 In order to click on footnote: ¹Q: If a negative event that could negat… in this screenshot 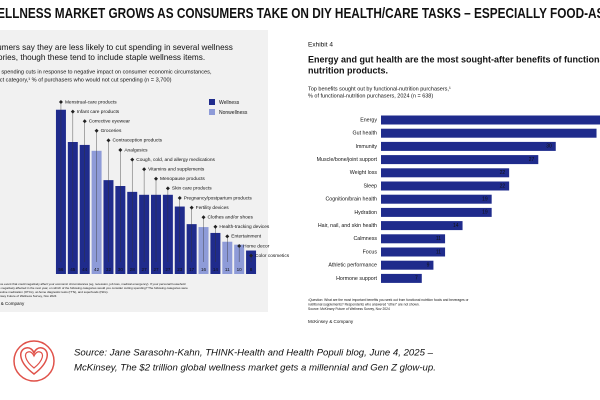, I will do `click(93, 284)`.